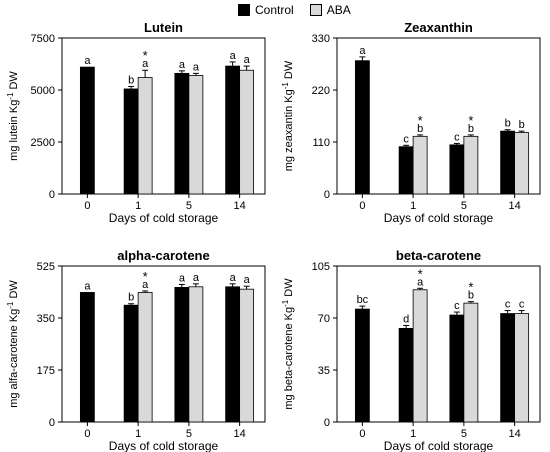 The width and height of the screenshot is (550, 452). What do you see at coordinates (438, 255) in the screenshot?
I see `chart-title: beta-carotene` at bounding box center [438, 255].